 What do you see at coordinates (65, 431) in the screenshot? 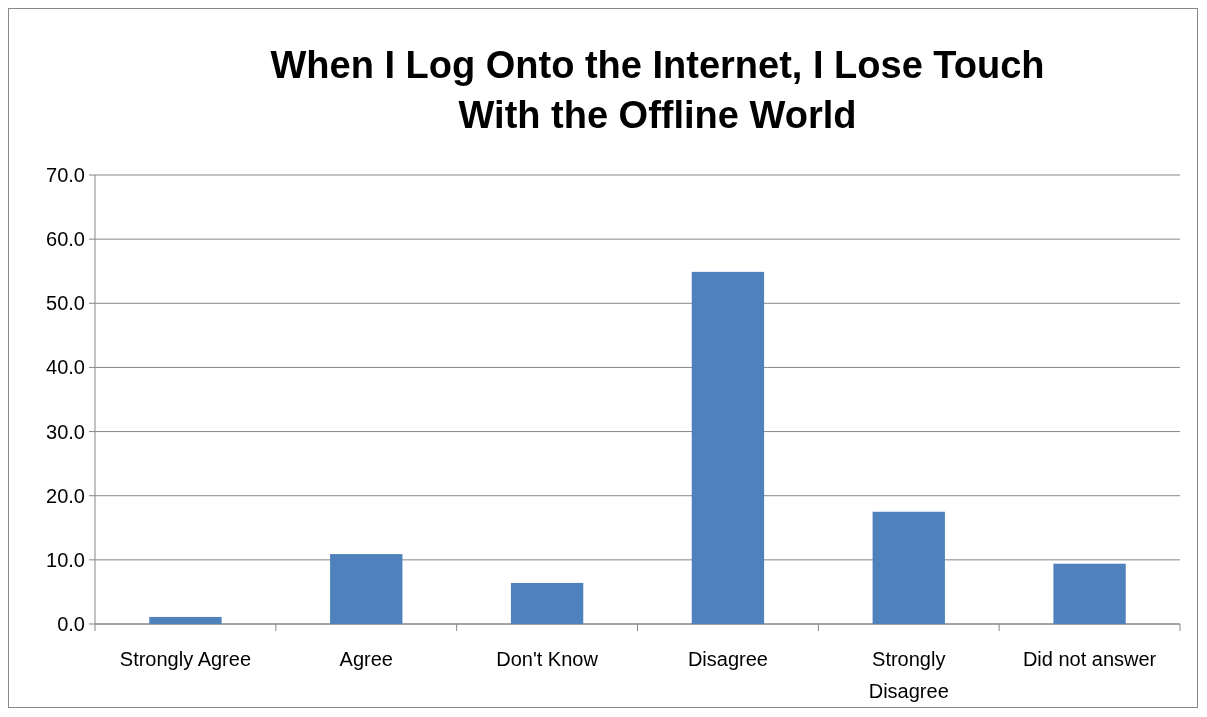
I see `y-tick-label: 30.0` at bounding box center [65, 431].